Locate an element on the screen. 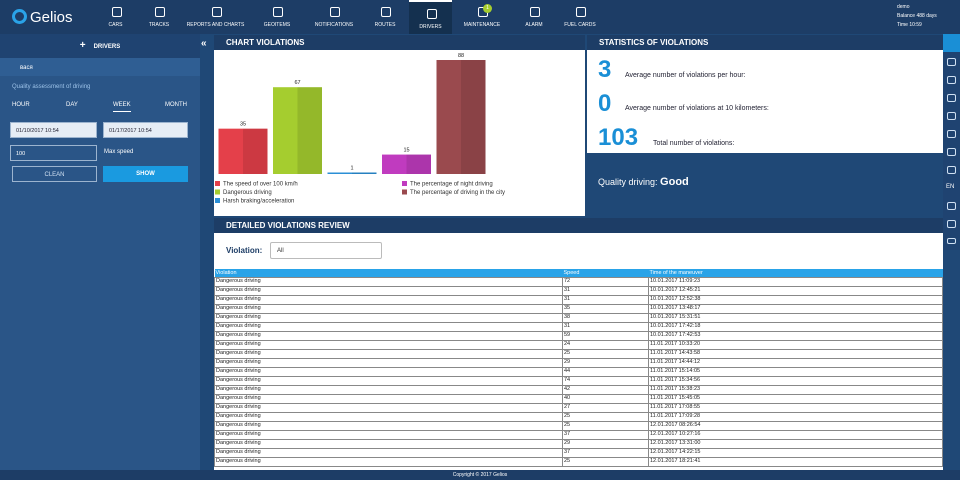 The height and width of the screenshot is (480, 960). table-row: Dangerous driving 25 12.01.2017 08:26:54 is located at coordinates (578, 425).